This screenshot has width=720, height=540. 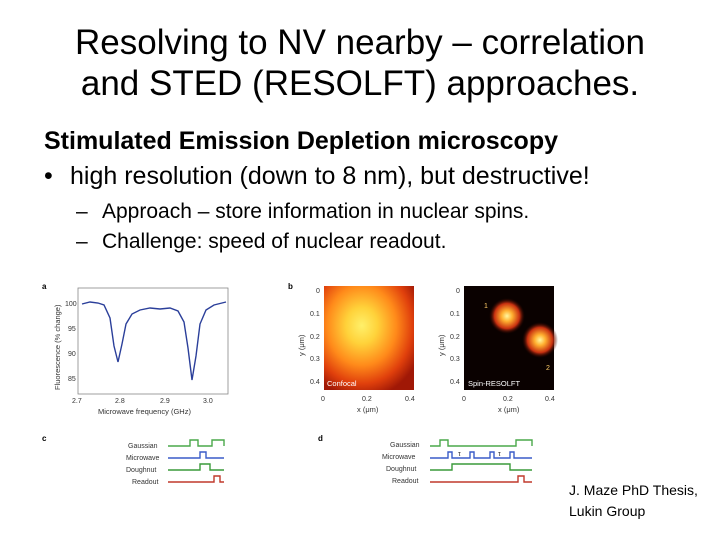 I want to click on panel-c-row-label: Microwave, so click(x=143, y=458).